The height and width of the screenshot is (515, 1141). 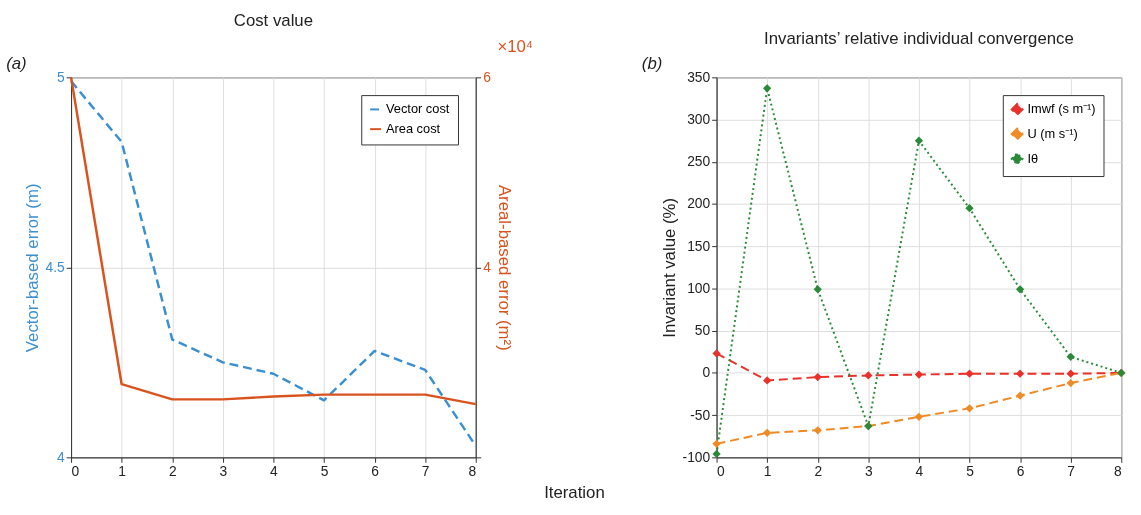 What do you see at coordinates (55, 266) in the screenshot?
I see `y-tick-label: 4.5` at bounding box center [55, 266].